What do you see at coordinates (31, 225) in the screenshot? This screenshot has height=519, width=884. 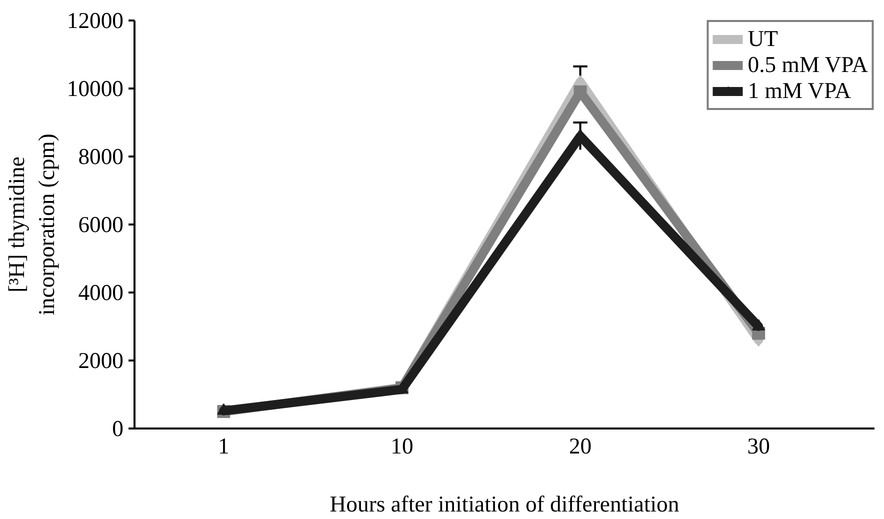 I see `y-axis-title: [³H] thymidine incorporation (cpm)` at bounding box center [31, 225].